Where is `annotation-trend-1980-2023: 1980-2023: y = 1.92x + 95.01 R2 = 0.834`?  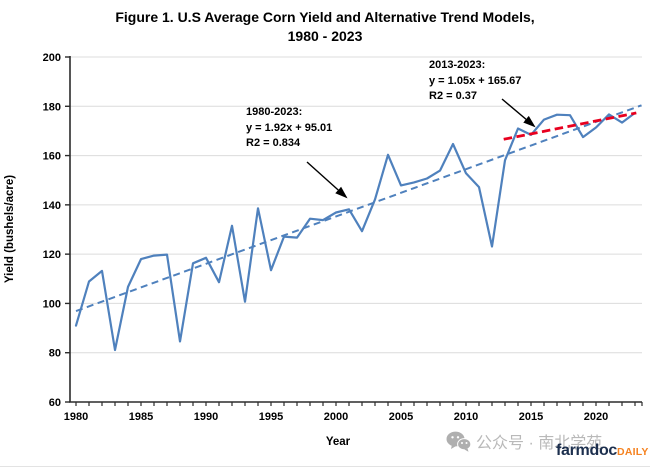 annotation-trend-1980-2023: 1980-2023: y = 1.92x + 95.01 R2 = 0.834 is located at coordinates (289, 128).